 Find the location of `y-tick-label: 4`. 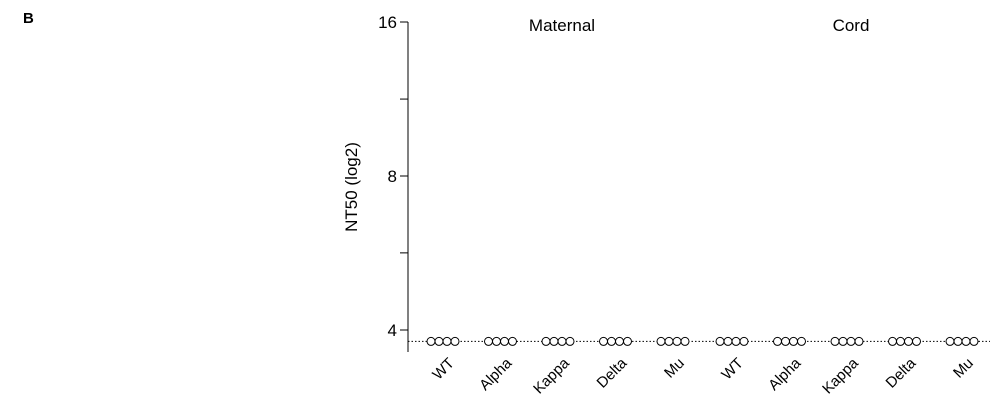

y-tick-label: 4 is located at coordinates (392, 330).